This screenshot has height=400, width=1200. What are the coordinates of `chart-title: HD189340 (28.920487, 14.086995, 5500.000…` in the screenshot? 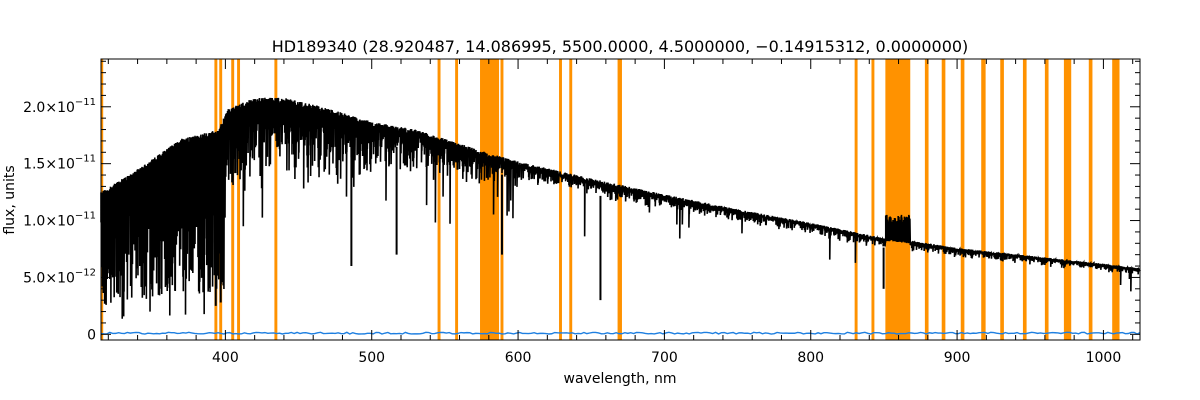 It's located at (620, 46).